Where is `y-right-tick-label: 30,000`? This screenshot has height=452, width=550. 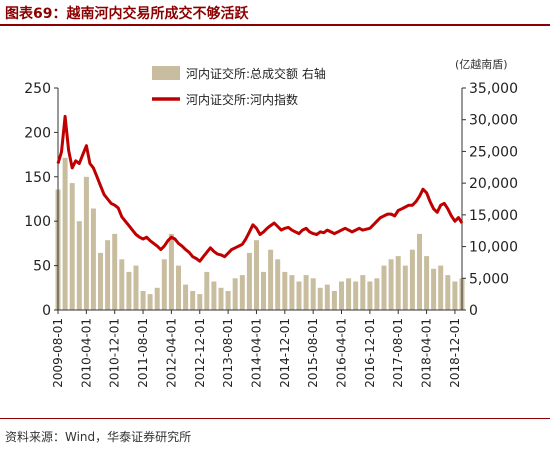 y-right-tick-label: 30,000 is located at coordinates (493, 121).